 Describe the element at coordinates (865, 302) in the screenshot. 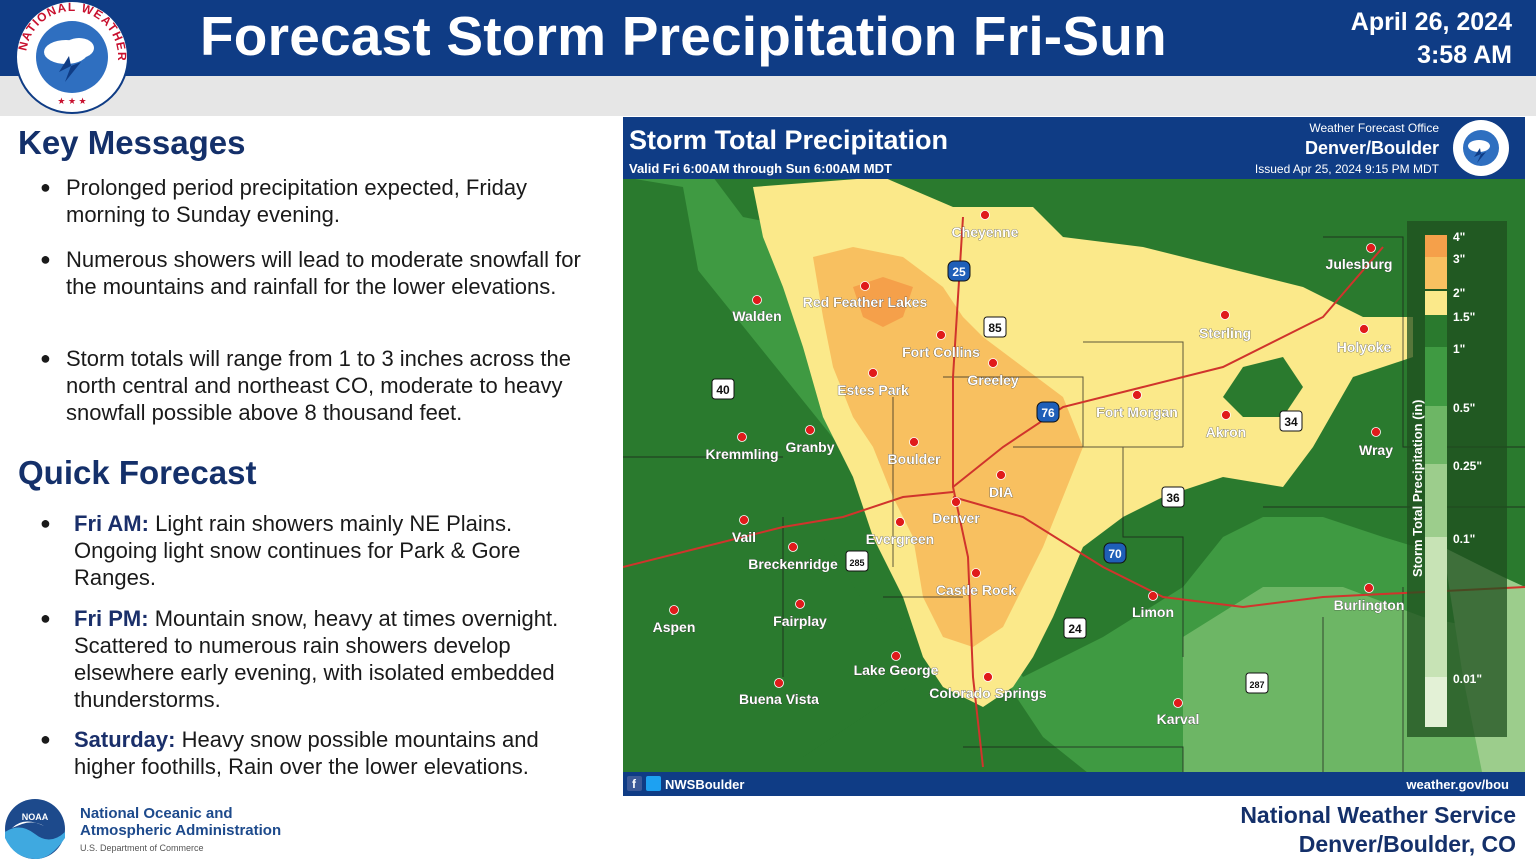

I see `city-label: Red Feather Lakes` at that location.